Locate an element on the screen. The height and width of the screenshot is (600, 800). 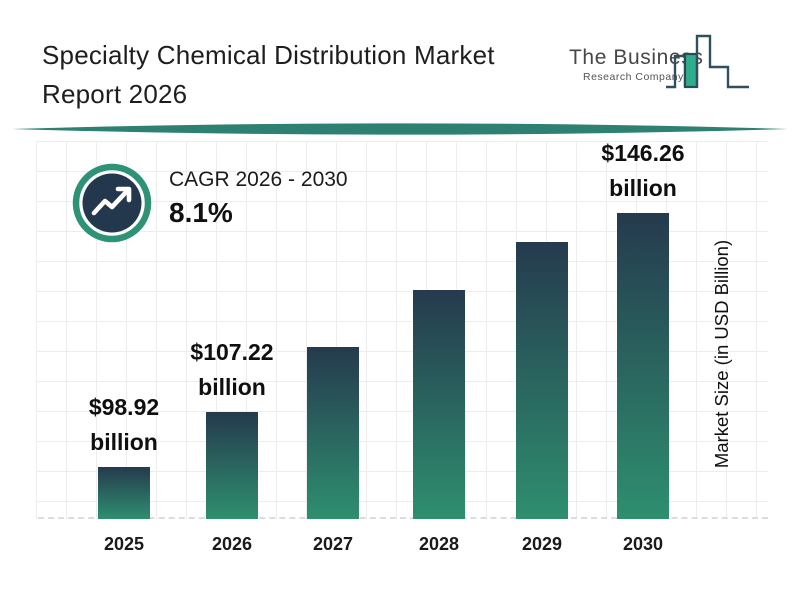
y-axis-label: Market Size (in USD Billion) is located at coordinates (721, 354).